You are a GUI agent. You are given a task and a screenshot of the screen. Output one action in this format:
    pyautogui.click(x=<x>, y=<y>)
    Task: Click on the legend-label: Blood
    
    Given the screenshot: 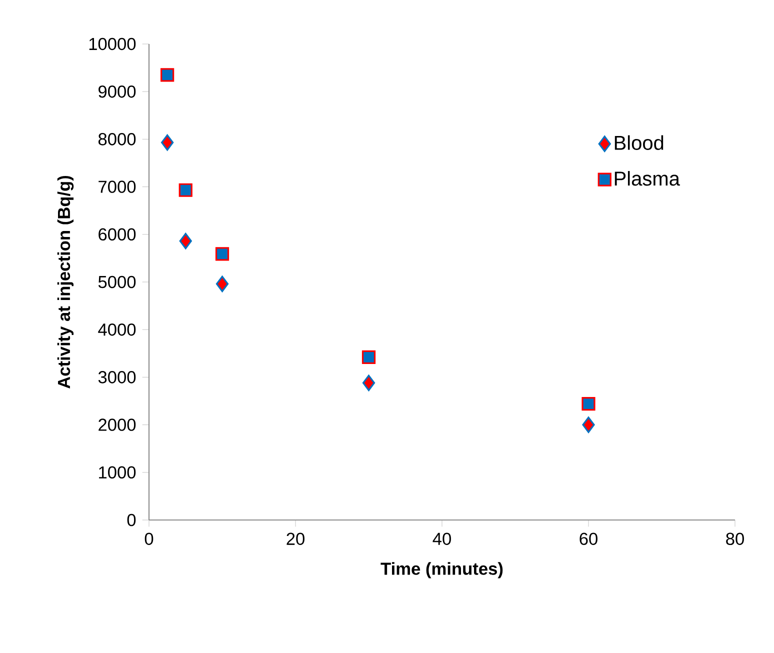 What is the action you would take?
    pyautogui.click(x=639, y=142)
    